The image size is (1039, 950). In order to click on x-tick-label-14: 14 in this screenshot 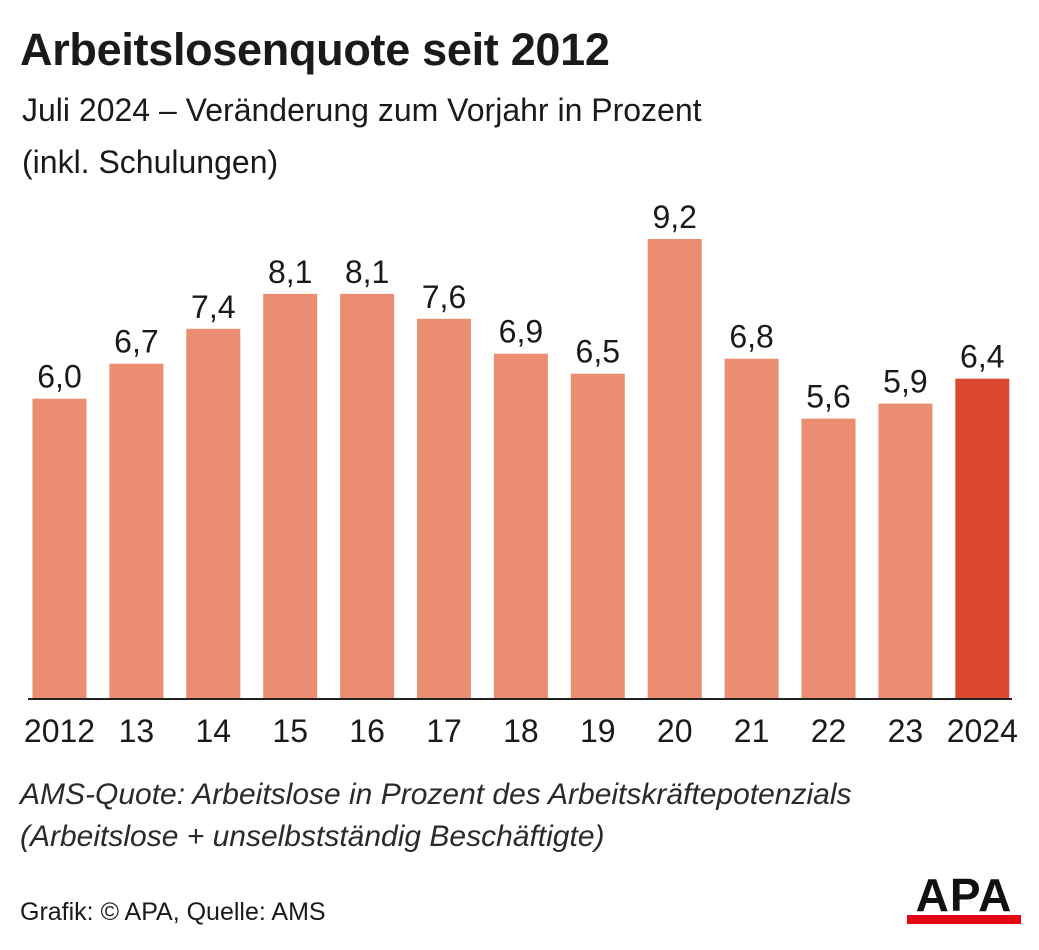, I will do `click(214, 731)`.